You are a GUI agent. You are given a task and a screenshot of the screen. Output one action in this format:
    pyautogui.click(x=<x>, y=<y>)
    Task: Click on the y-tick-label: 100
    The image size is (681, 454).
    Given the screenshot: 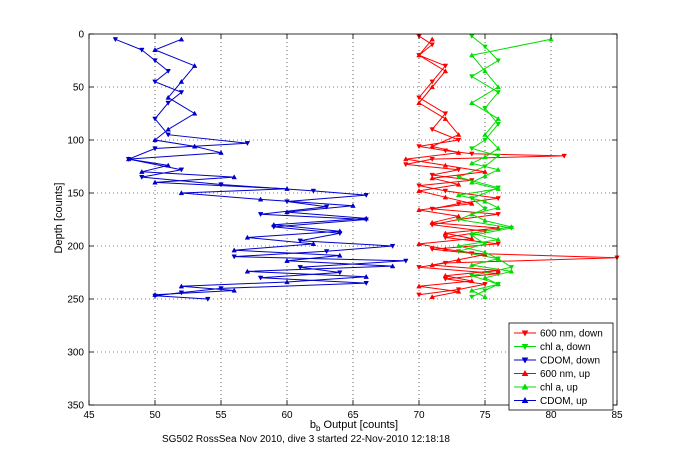 What is the action you would take?
    pyautogui.click(x=75, y=141)
    